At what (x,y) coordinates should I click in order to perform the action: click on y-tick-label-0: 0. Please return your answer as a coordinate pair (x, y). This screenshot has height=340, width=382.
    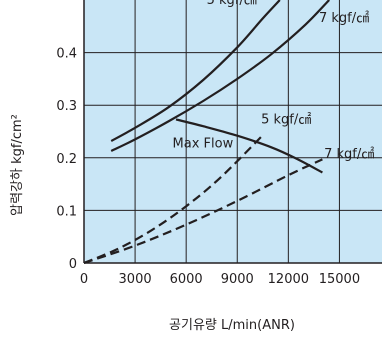
    Looking at the image, I should click on (73, 264).